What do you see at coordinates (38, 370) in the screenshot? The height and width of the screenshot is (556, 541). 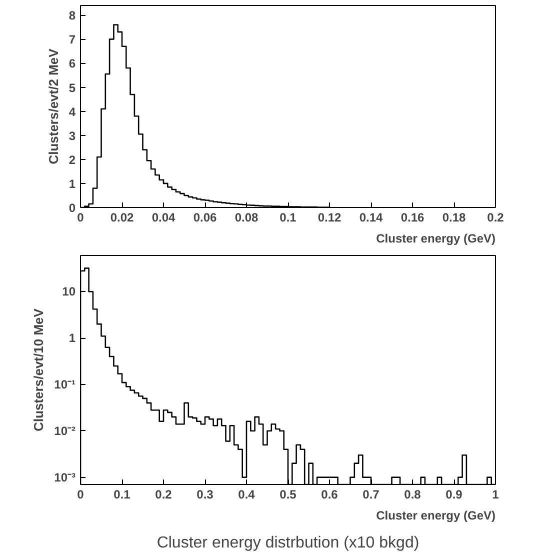 I see `y-axis-title: Clusters/evt/10 MeV` at bounding box center [38, 370].